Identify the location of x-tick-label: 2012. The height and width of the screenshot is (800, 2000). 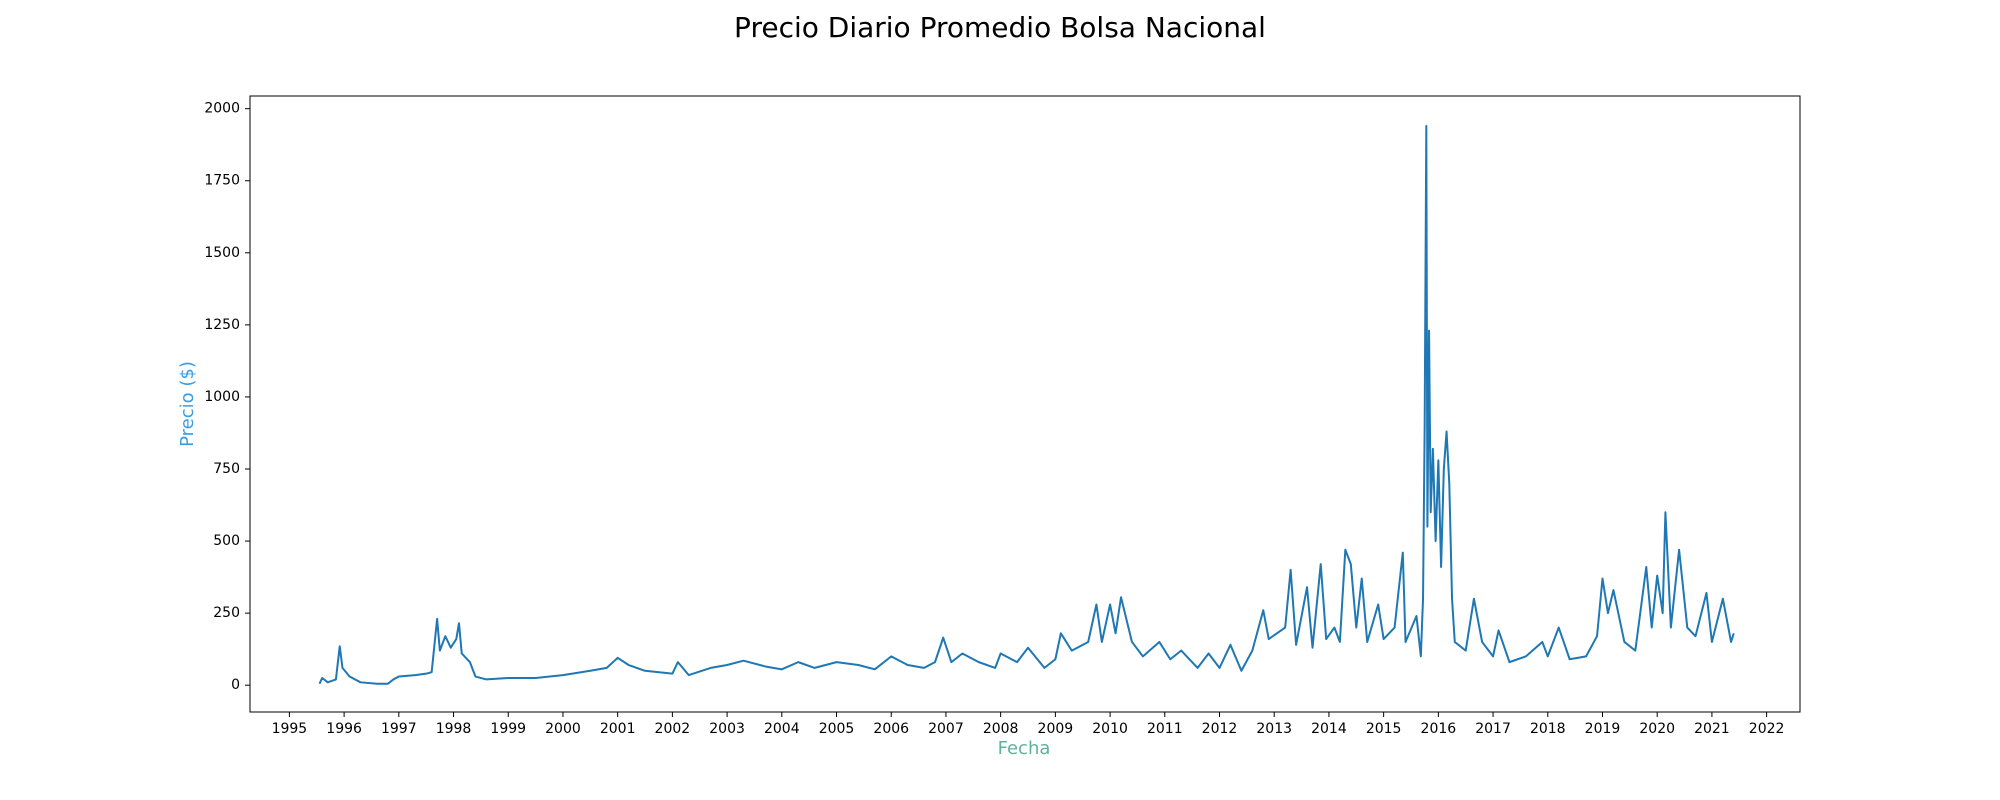
(1220, 729).